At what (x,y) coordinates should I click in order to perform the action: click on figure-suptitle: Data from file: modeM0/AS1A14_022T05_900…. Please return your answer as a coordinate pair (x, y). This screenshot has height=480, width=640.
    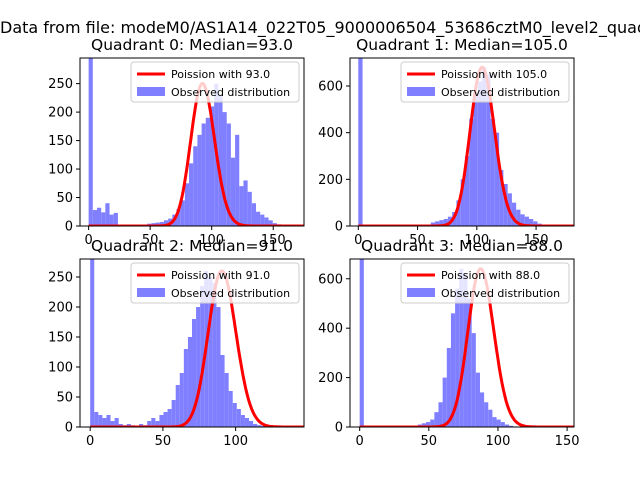
    Looking at the image, I should click on (320, 27).